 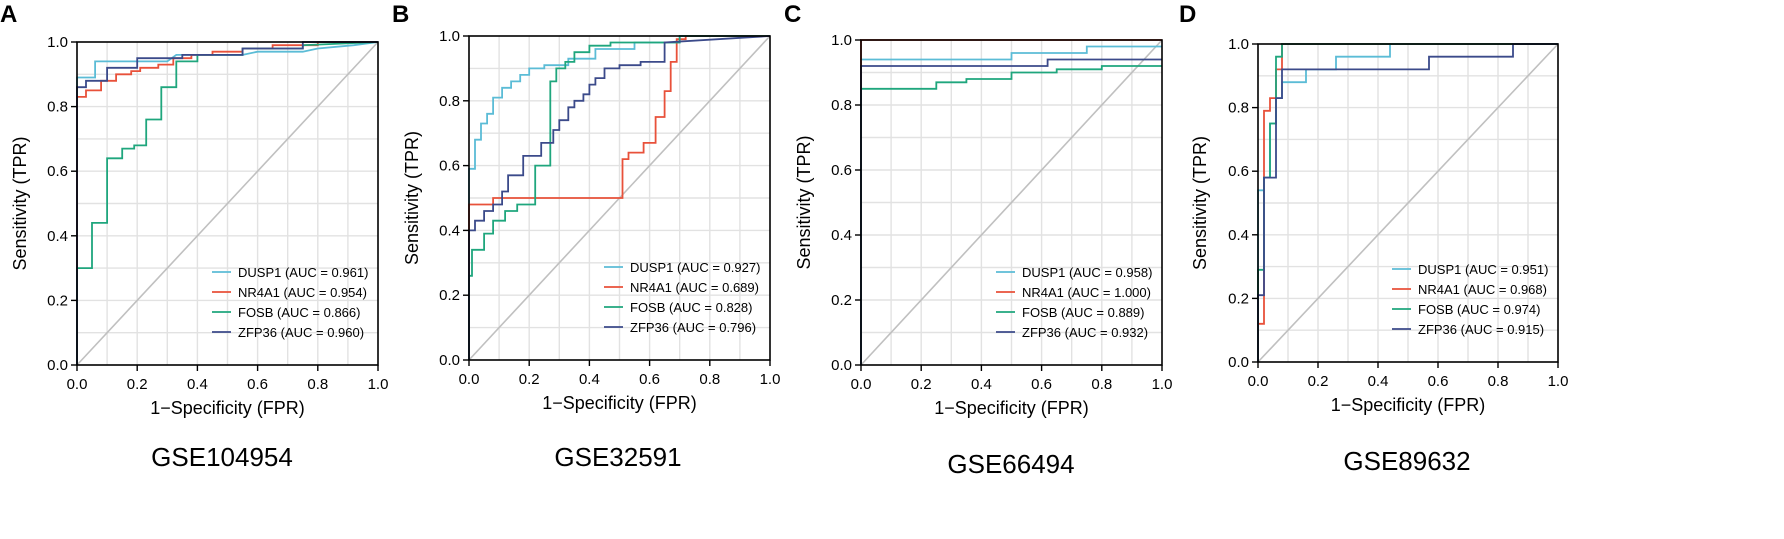 I want to click on panel-letter: A, so click(x=8, y=14).